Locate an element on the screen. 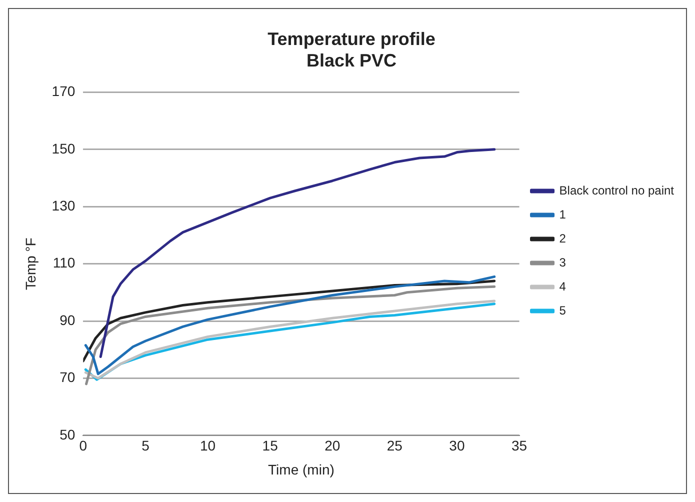  x-tick-label: 25 is located at coordinates (394, 446).